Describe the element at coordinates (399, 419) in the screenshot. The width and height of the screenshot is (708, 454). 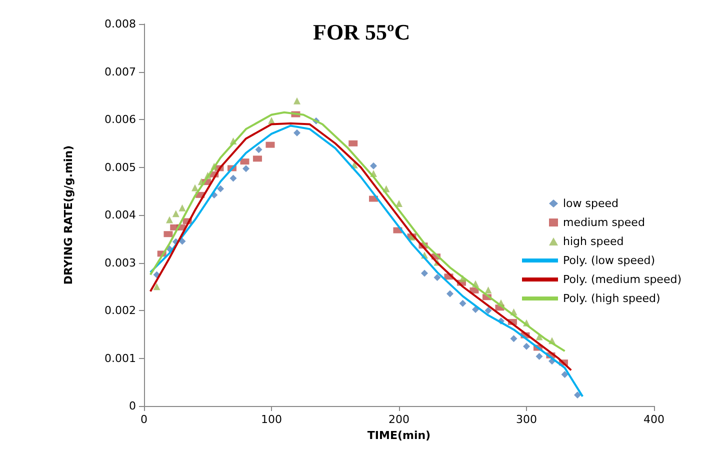
I see `x-tick-label: 200` at that location.